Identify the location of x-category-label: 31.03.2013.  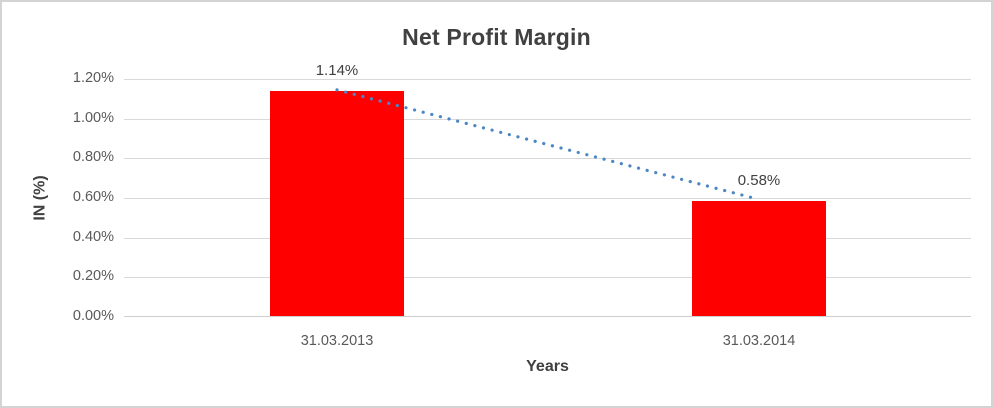
(337, 341).